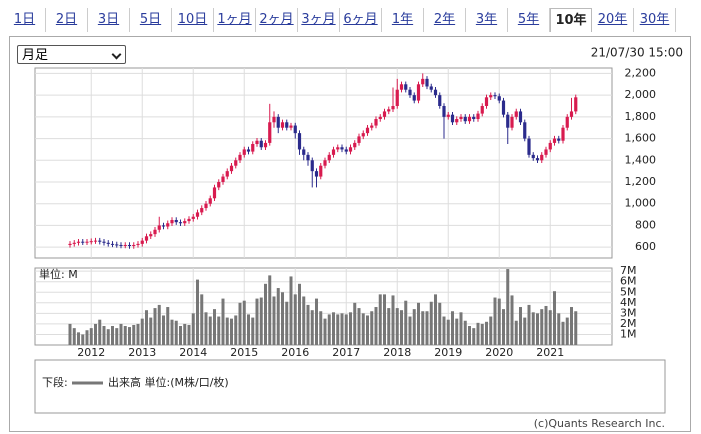 This screenshot has width=701, height=434. What do you see at coordinates (109, 20) in the screenshot?
I see `period-tab: 3日` at bounding box center [109, 20].